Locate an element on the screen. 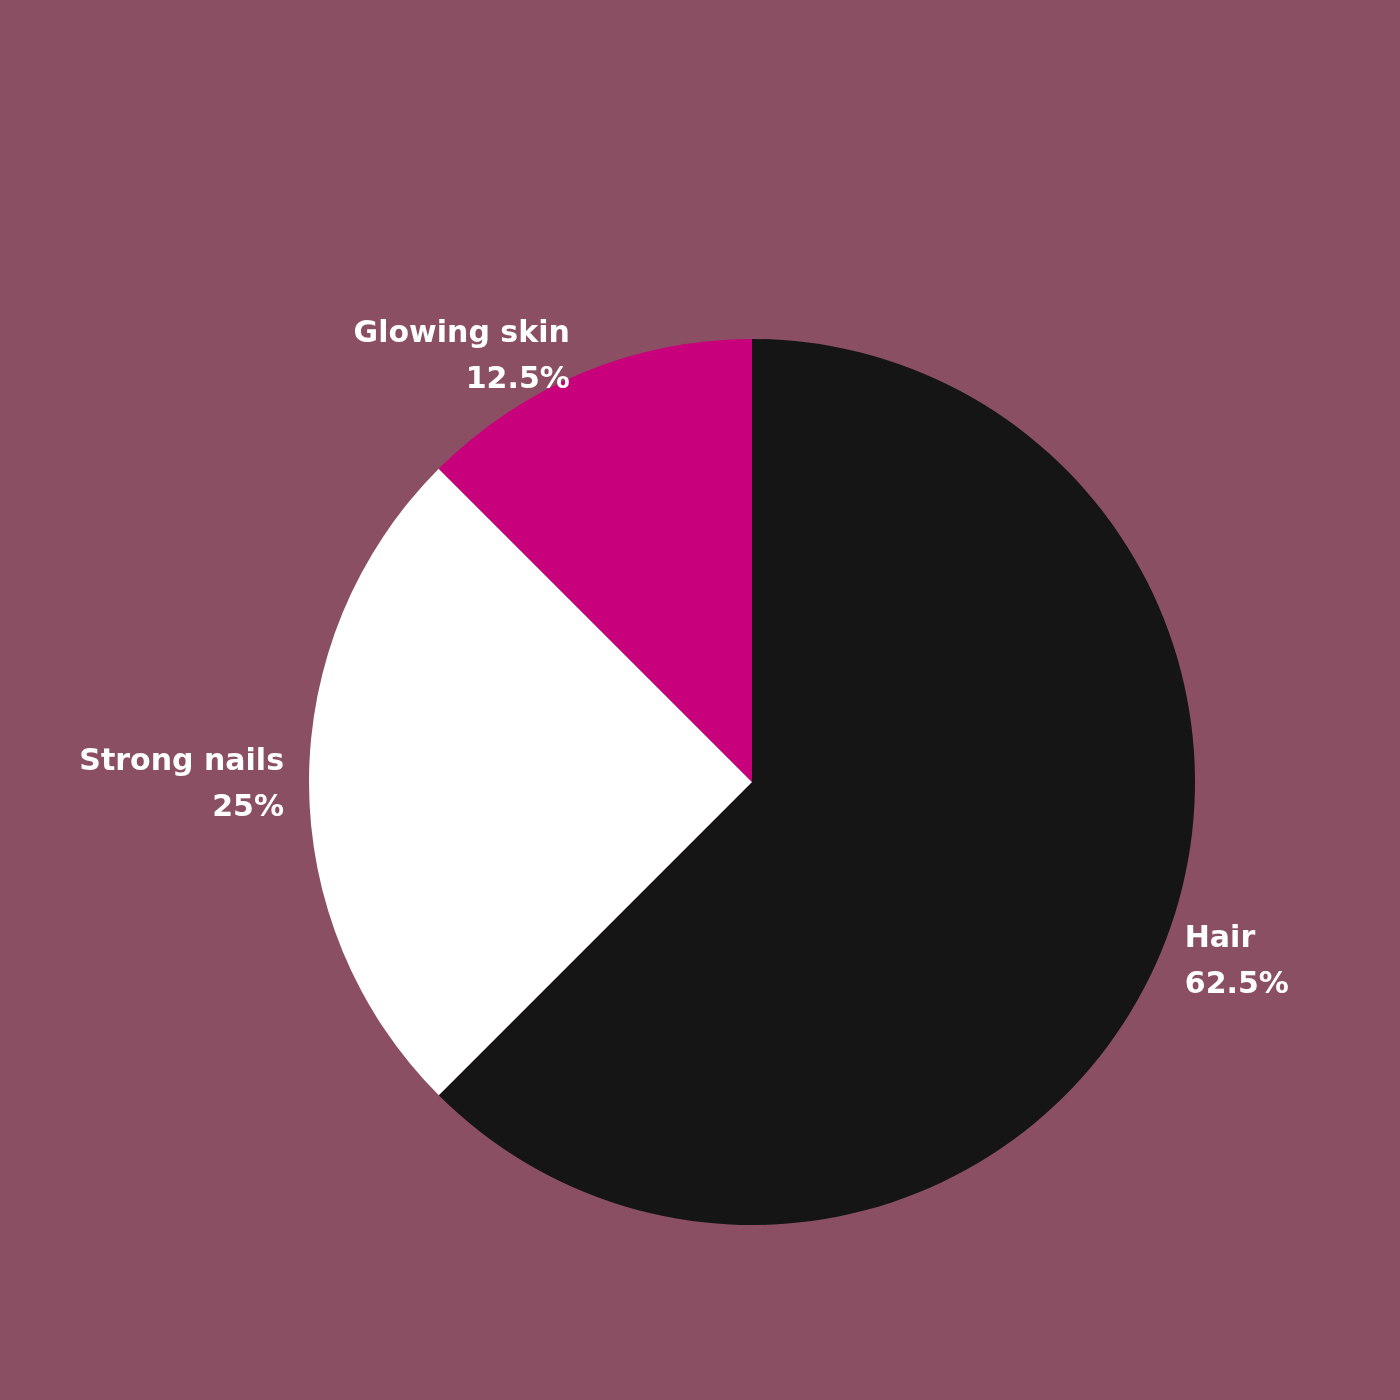 This screenshot has width=1400, height=1400. slice-label: Glowing skin is located at coordinates (461, 331).